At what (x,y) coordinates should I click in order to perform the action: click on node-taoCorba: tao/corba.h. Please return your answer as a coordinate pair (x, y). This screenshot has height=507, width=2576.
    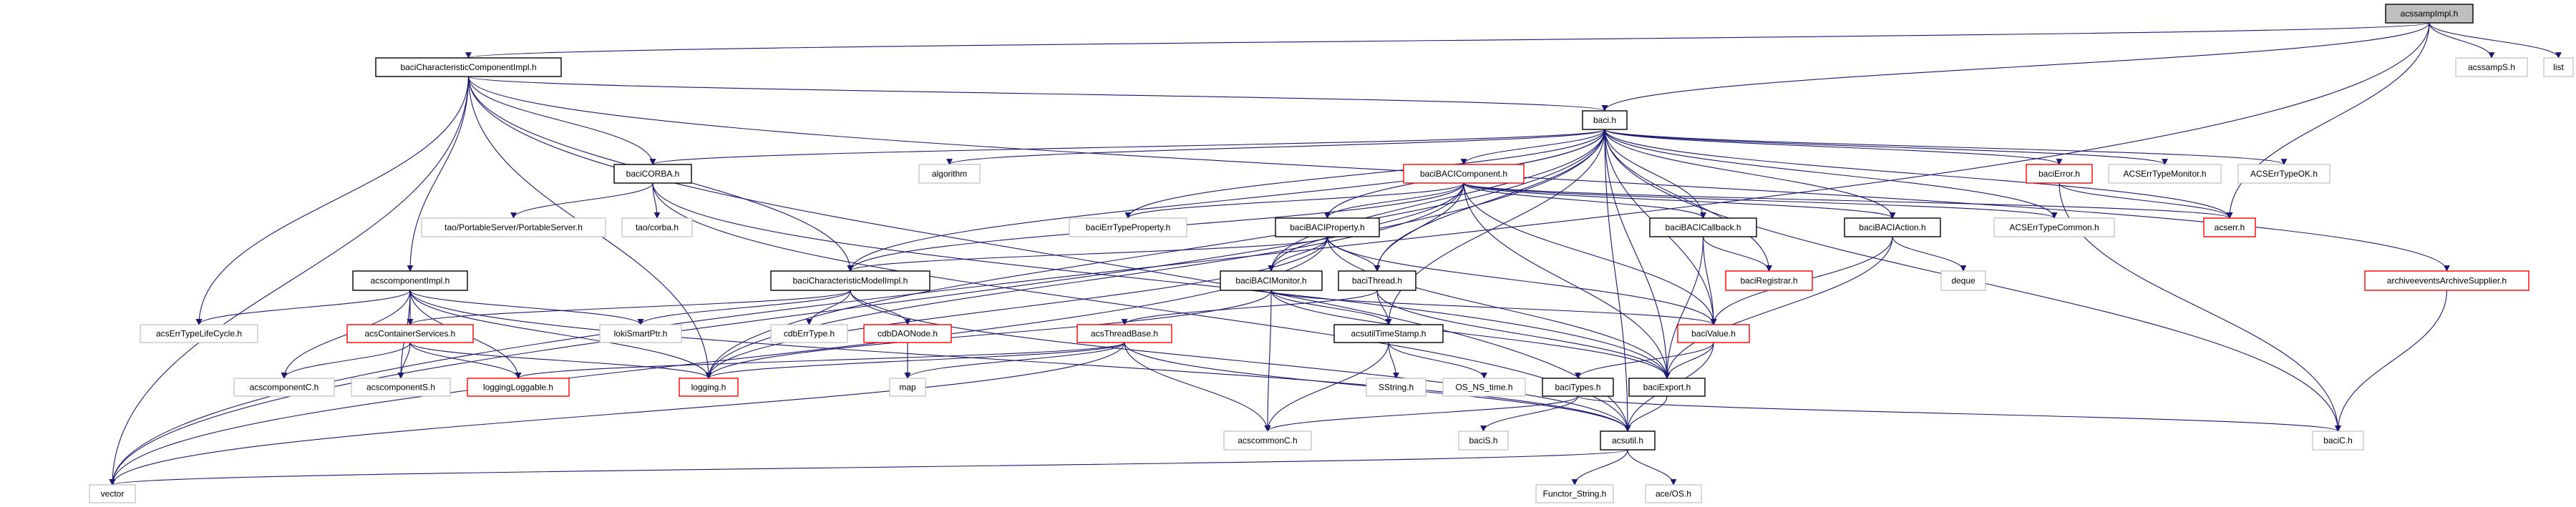
    Looking at the image, I should click on (657, 227).